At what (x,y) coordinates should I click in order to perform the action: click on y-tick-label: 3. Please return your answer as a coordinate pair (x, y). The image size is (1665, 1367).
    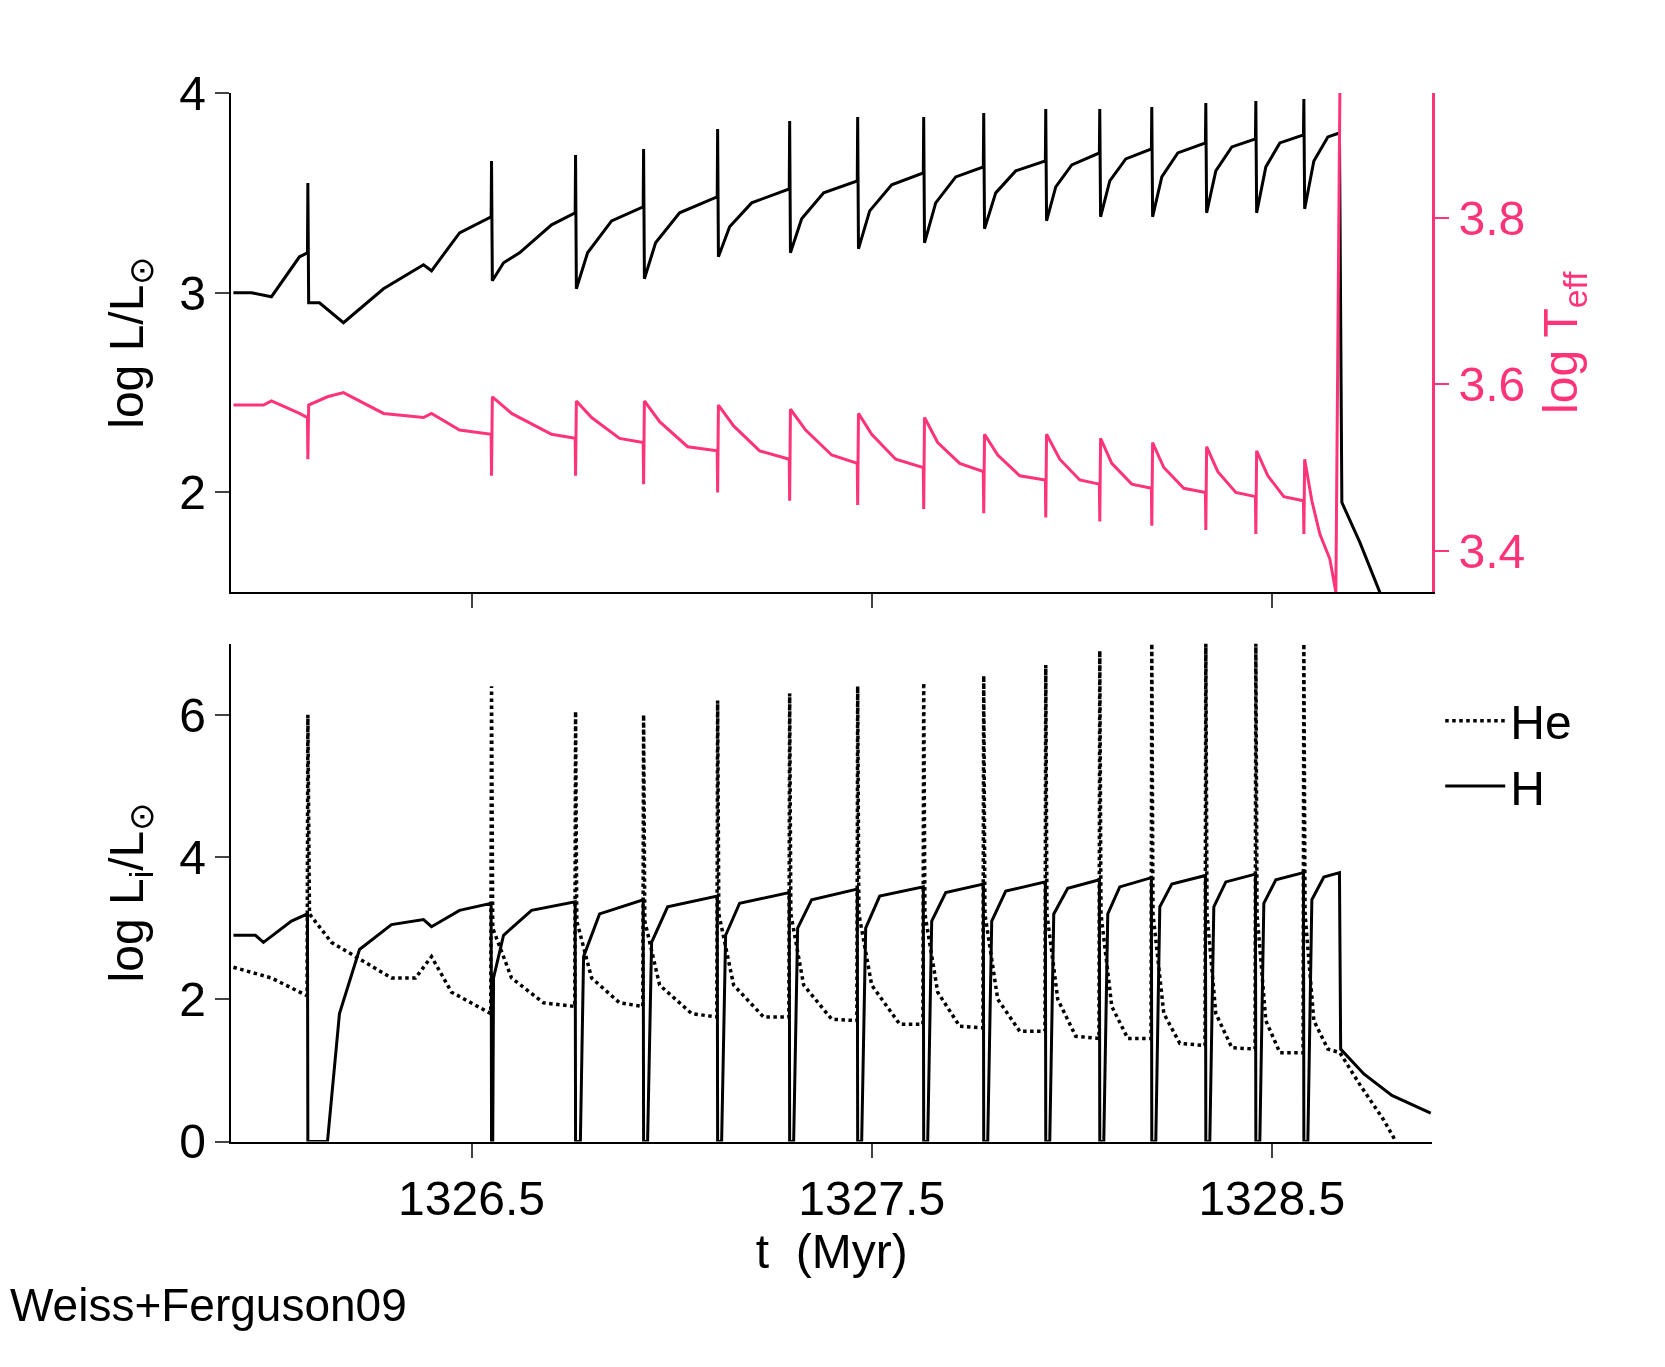
    Looking at the image, I should click on (192, 293).